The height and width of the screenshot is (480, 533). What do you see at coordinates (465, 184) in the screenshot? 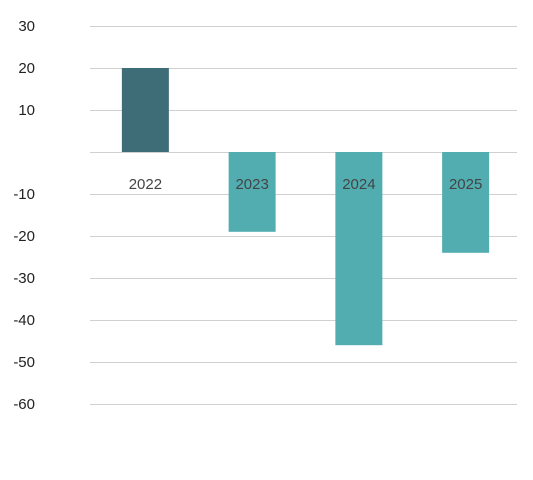
I see `category-label-2025: 2025` at bounding box center [465, 184].